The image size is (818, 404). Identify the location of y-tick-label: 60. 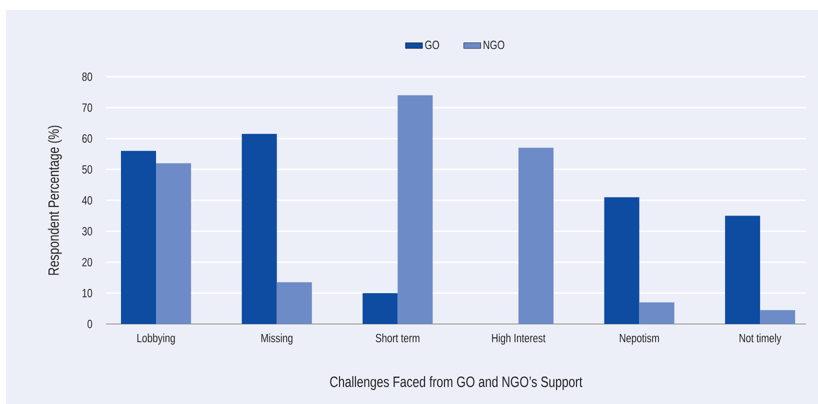
(87, 138).